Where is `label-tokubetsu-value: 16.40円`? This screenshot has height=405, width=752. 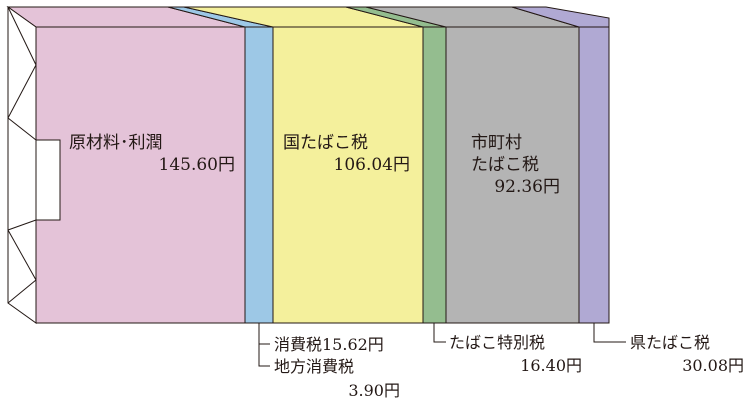 label-tokubetsu-value: 16.40円 is located at coordinates (551, 365).